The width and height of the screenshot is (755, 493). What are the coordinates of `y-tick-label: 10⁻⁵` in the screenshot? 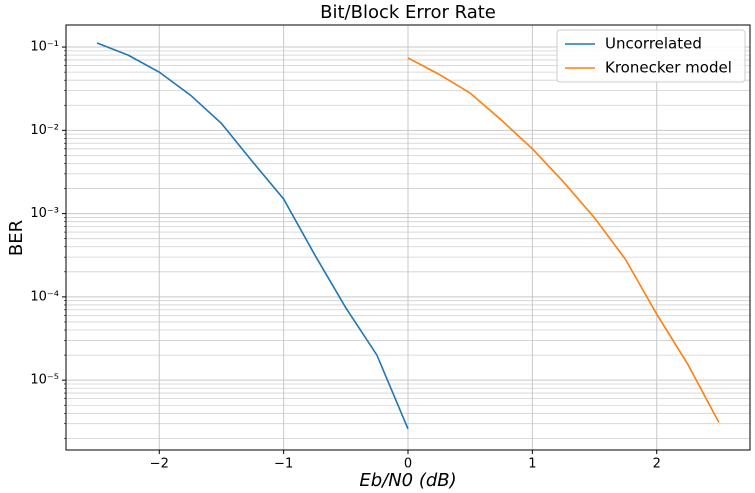 It's located at (44, 380).